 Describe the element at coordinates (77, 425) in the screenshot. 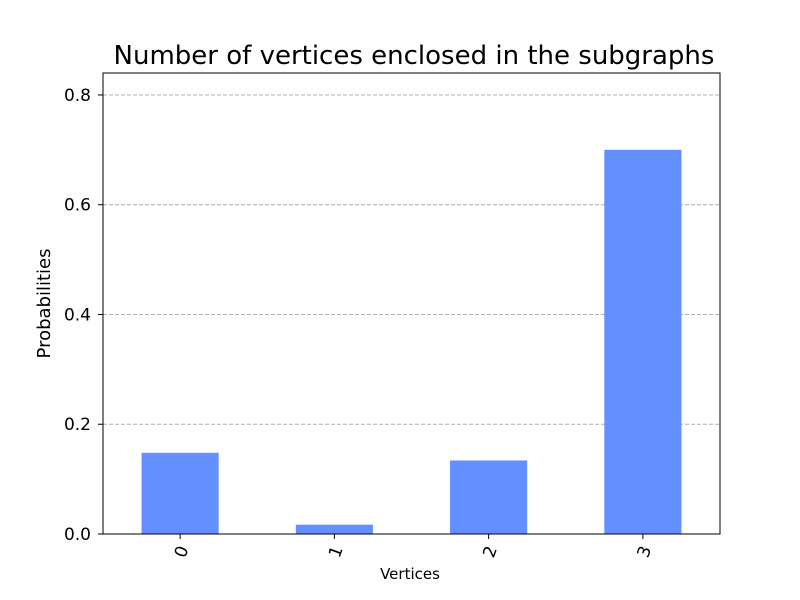

I see `y-tick-label: 0.2` at that location.